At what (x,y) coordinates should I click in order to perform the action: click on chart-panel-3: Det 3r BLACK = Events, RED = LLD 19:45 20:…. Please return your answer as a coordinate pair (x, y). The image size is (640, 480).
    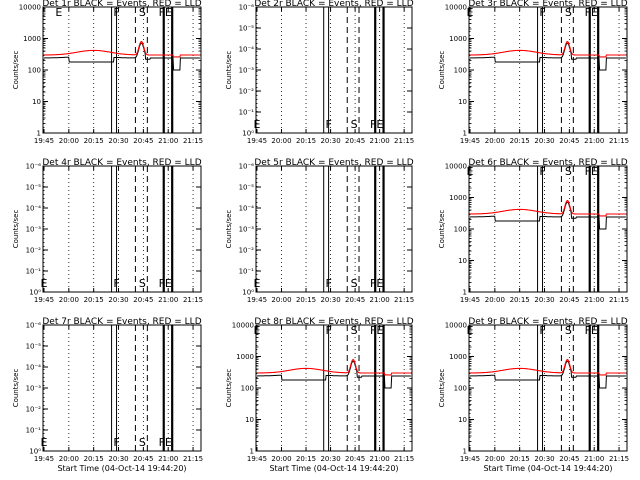
    Looking at the image, I should click on (533, 72).